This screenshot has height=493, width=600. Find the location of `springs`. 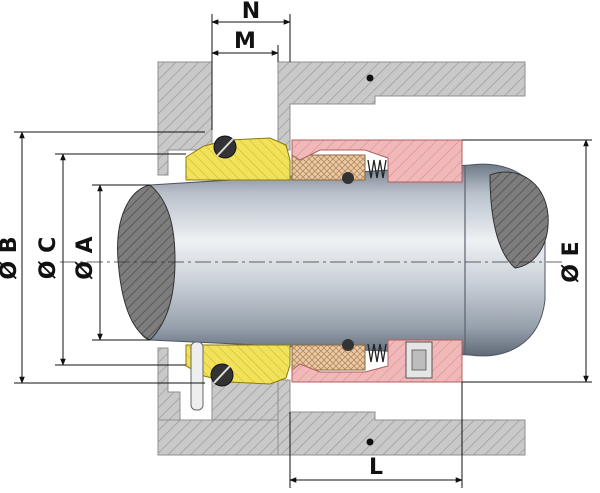

springs is located at coordinates (377, 261).